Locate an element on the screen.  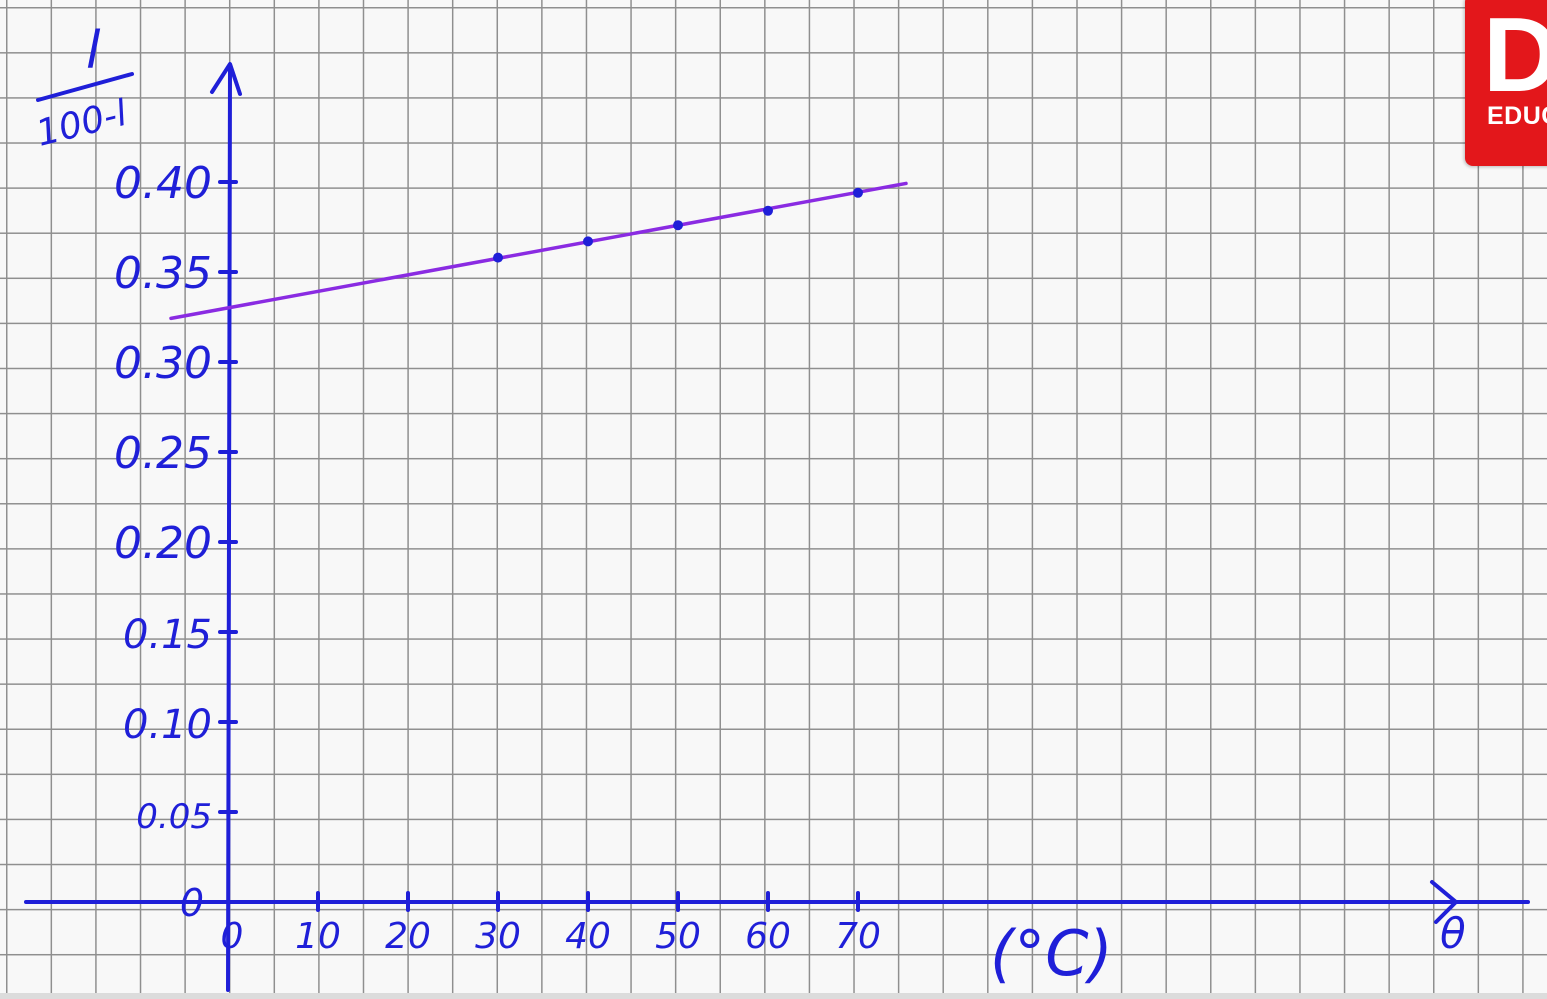
y-tick-label-0.30: 0.30 is located at coordinates (163, 363).